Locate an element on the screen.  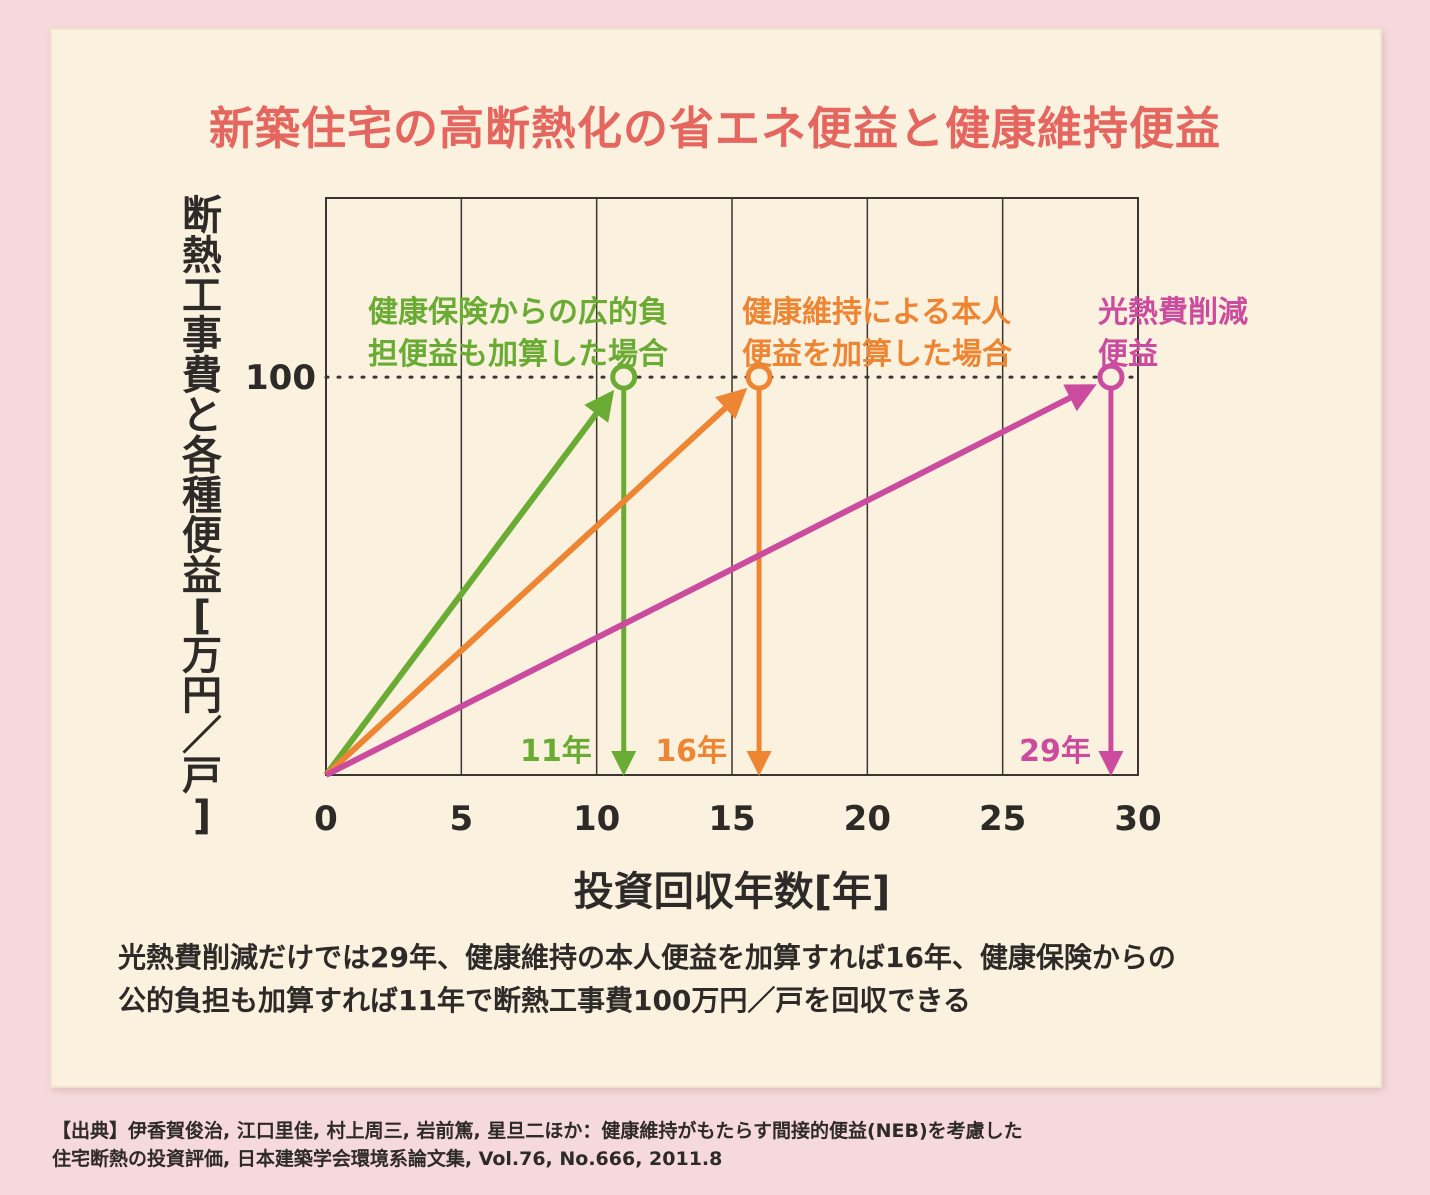
caption-line: 光熱費削減だけでは29年、健康維持の本人便益を加算すれば16年、健康保険からの is located at coordinates (647, 957).